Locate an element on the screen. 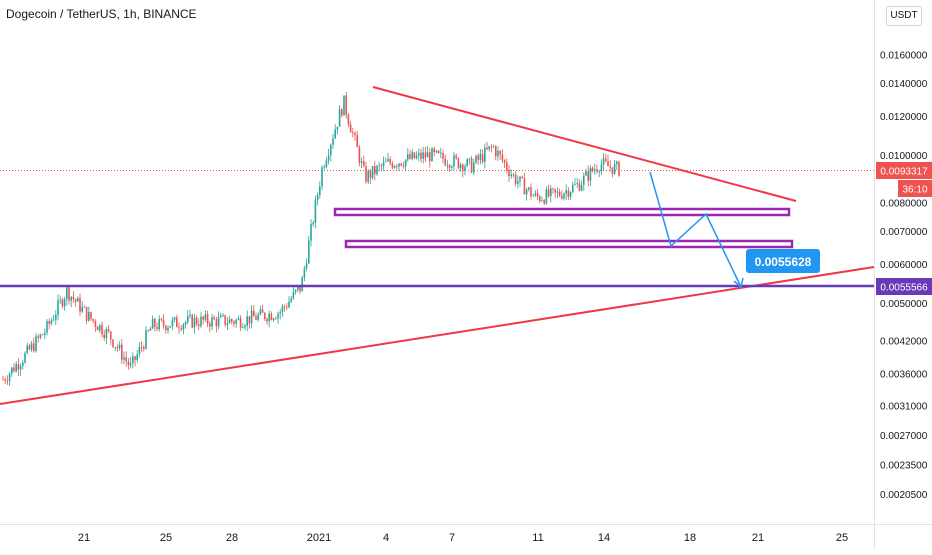 This screenshot has height=555, width=932. time-tick-label: 4 is located at coordinates (386, 538).